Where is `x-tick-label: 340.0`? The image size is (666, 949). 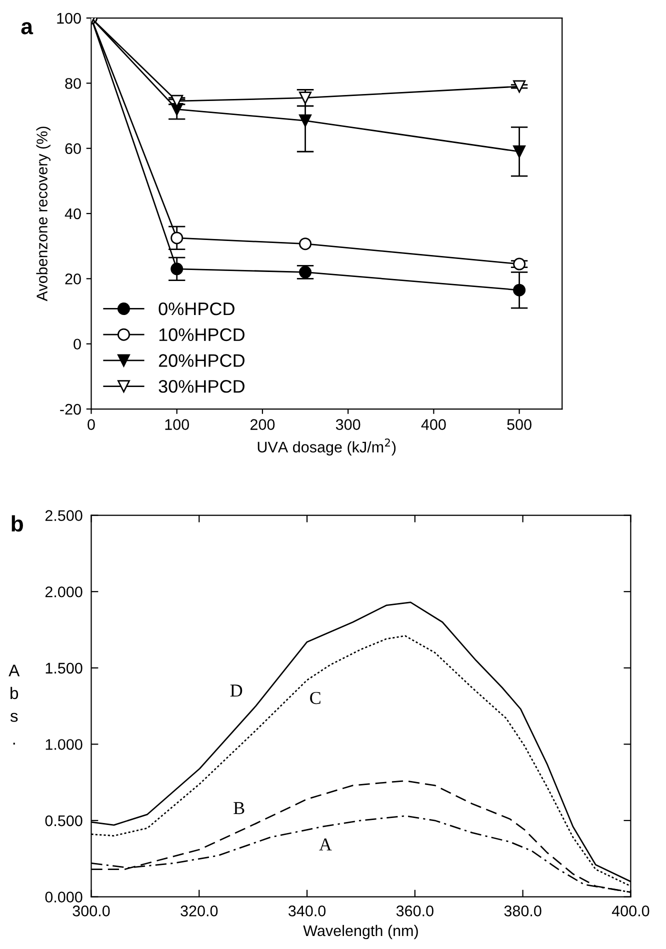
x-tick-label: 340.0 is located at coordinates (307, 911).